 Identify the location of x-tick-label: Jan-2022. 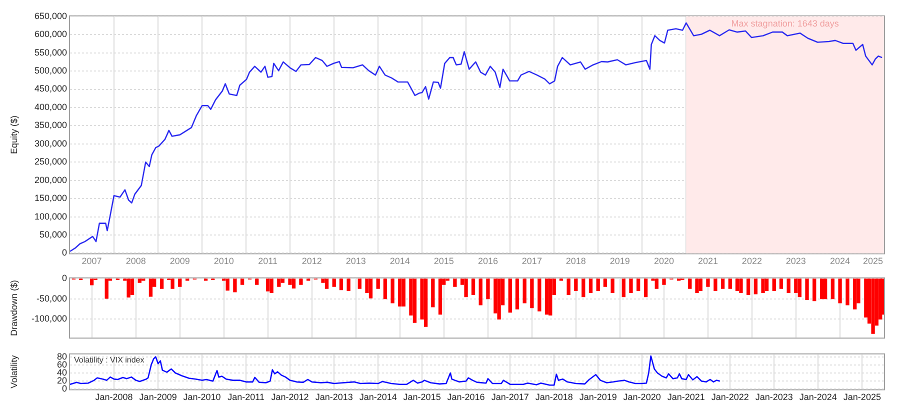
(730, 397).